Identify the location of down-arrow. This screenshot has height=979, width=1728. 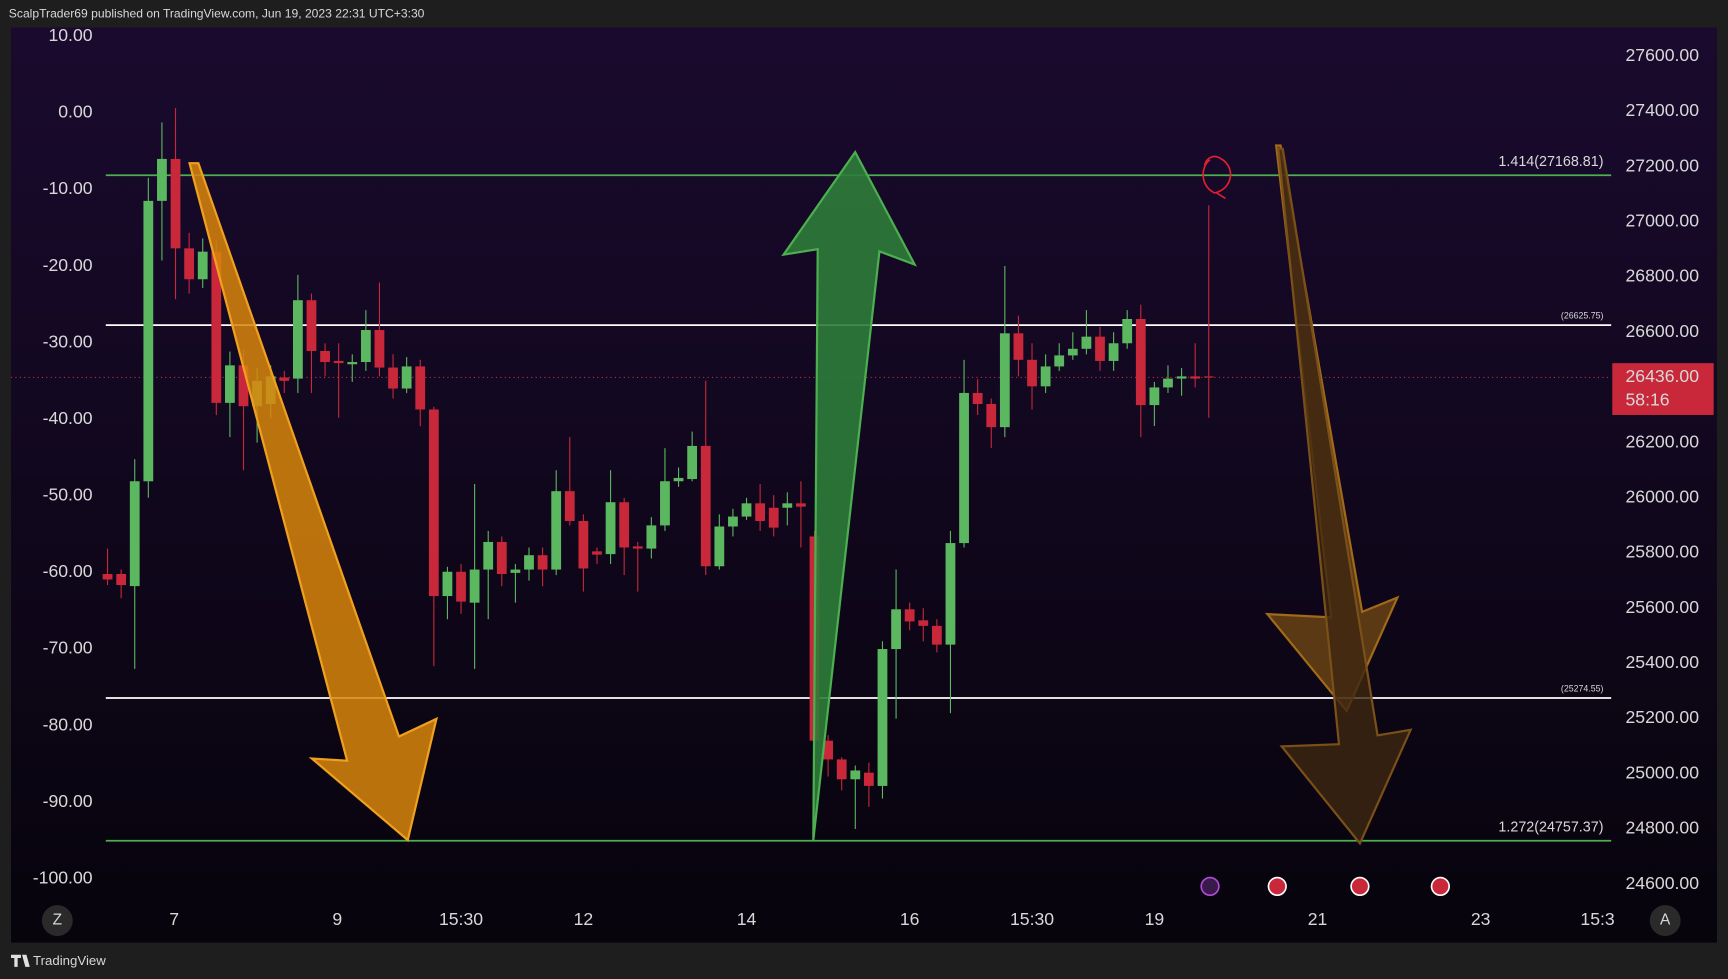
(1345, 496).